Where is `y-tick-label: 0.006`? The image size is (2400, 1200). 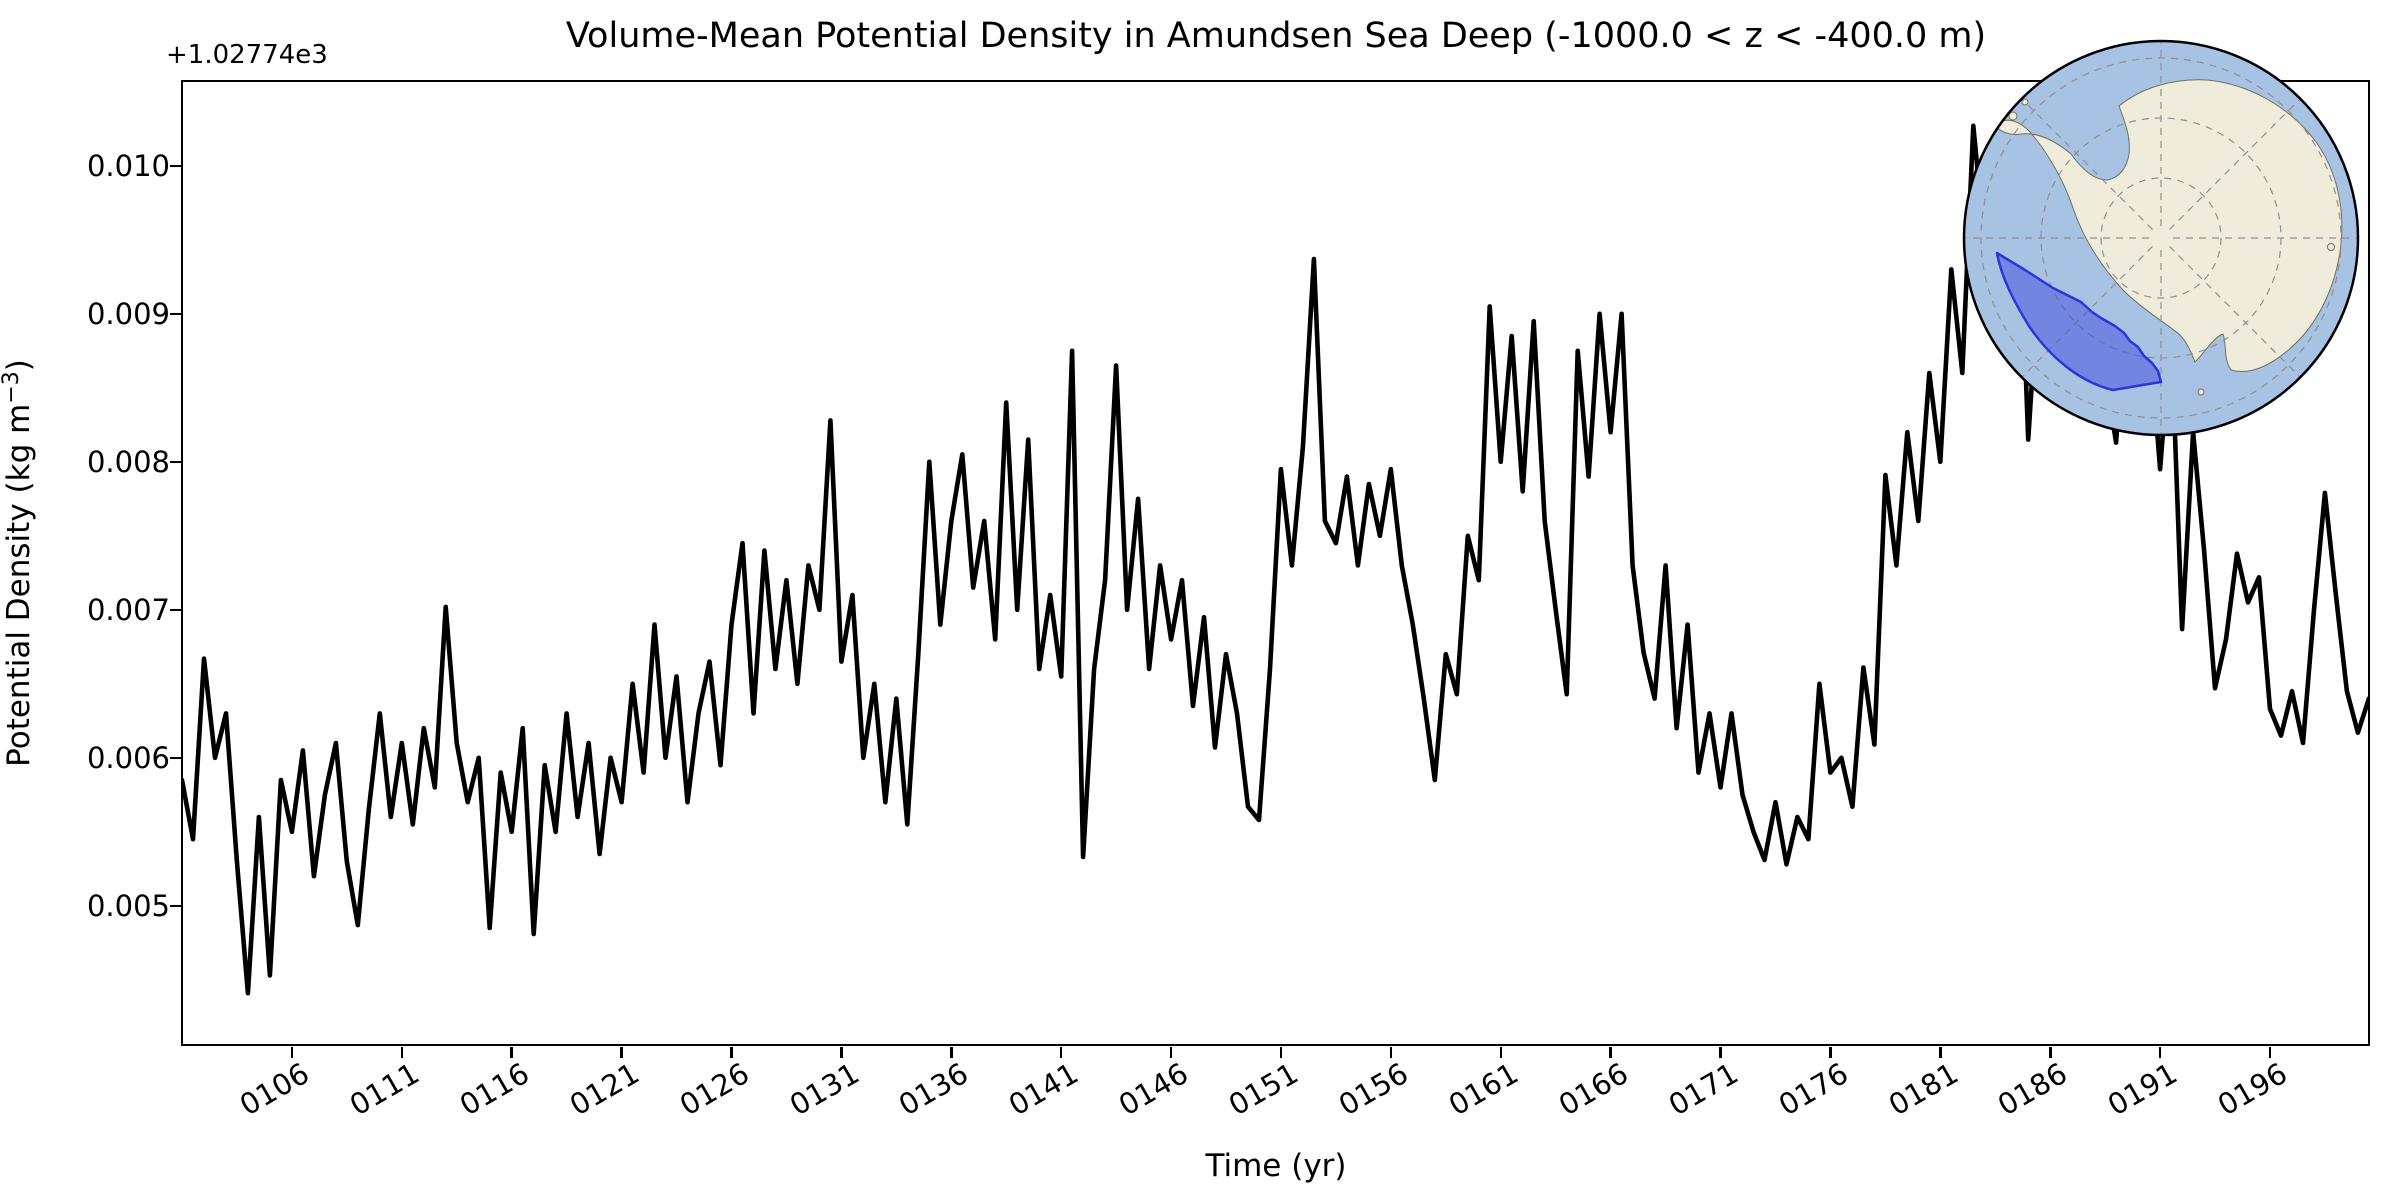 y-tick-label: 0.006 is located at coordinates (128, 757).